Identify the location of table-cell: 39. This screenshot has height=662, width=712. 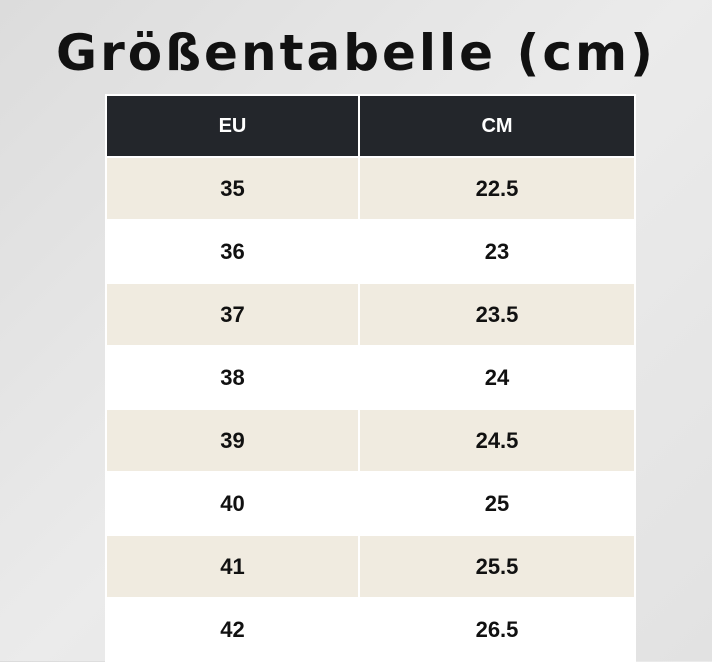
(232, 440).